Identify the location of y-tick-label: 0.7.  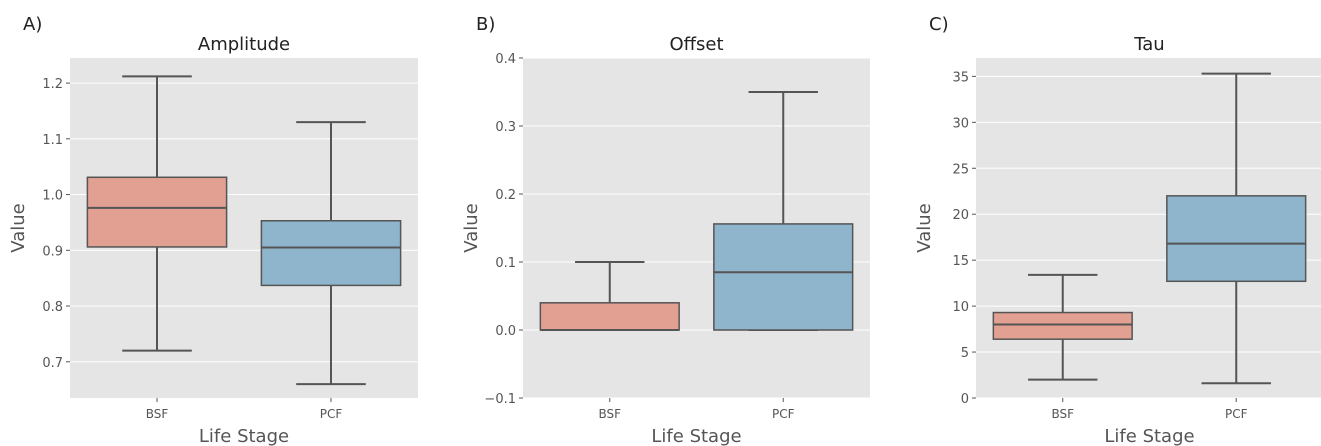
(52, 363).